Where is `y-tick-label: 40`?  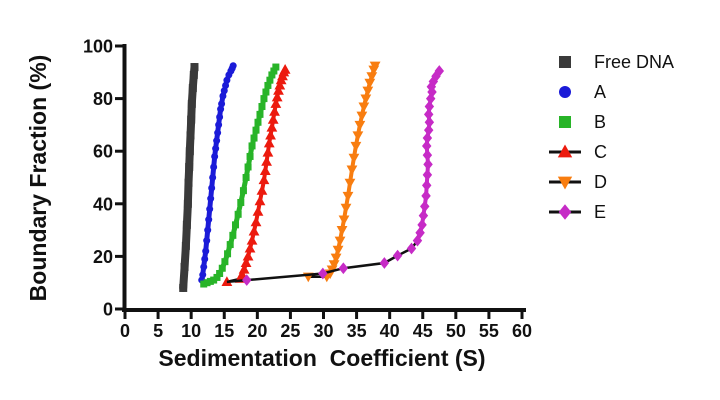
y-tick-label: 40 is located at coordinates (103, 204).